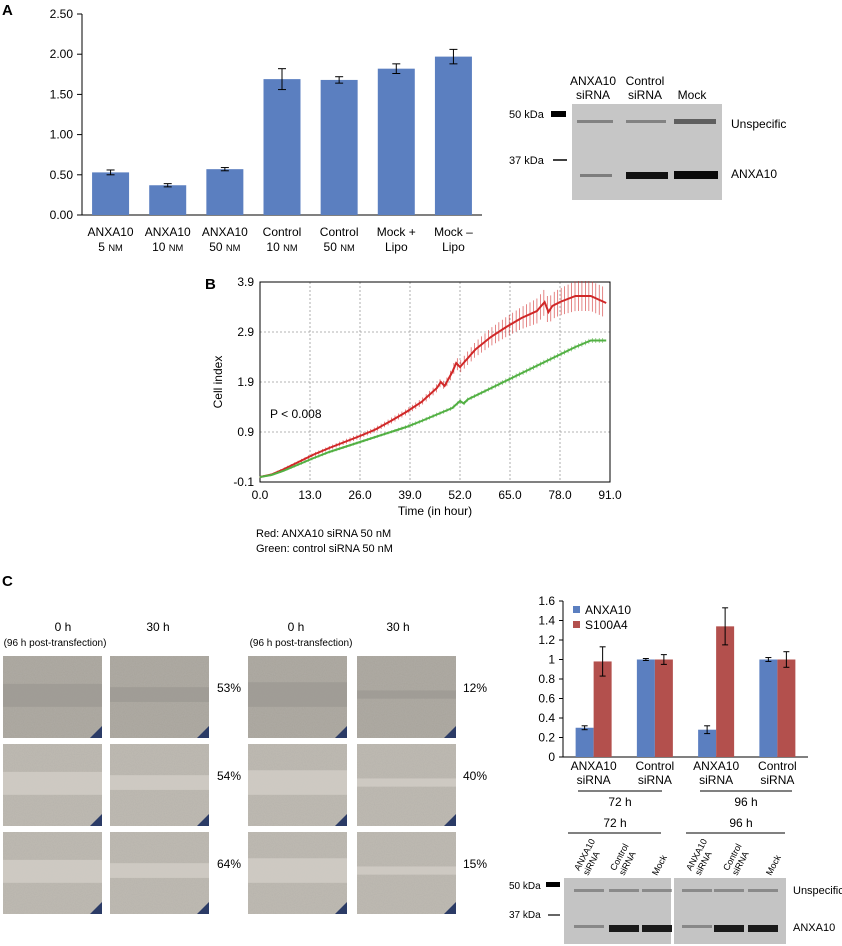  I want to click on x-tick-label: 52.0, so click(460, 495).